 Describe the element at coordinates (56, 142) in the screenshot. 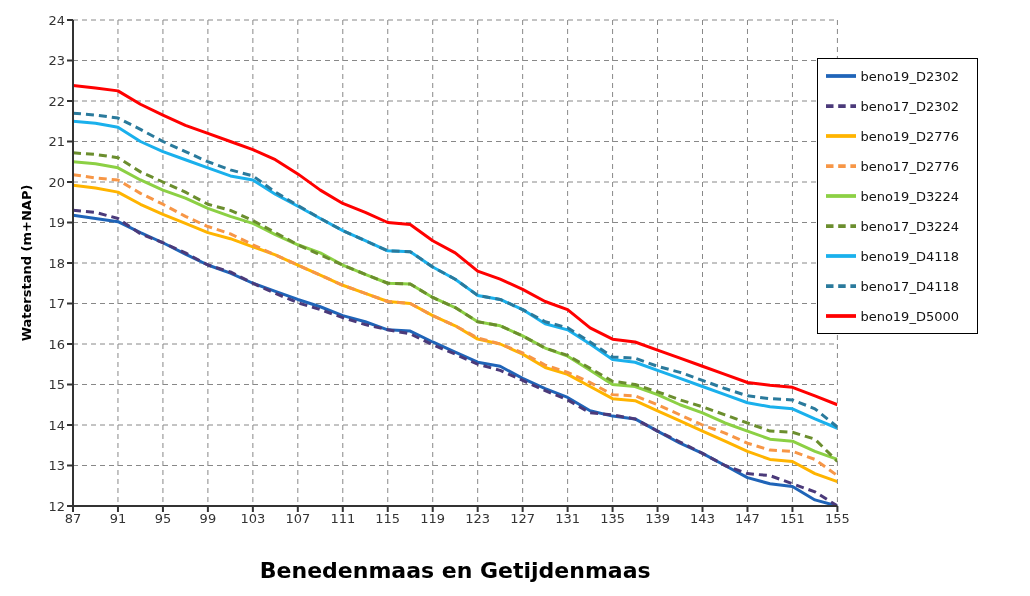

I see `y-tick-label: 21` at that location.